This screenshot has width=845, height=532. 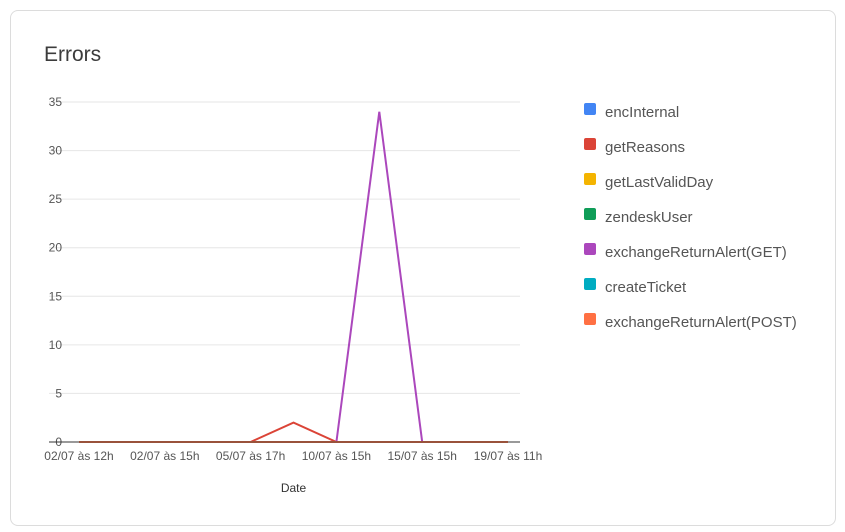 I want to click on legend-item: exchangeReturnAlert(GET), so click(x=685, y=252).